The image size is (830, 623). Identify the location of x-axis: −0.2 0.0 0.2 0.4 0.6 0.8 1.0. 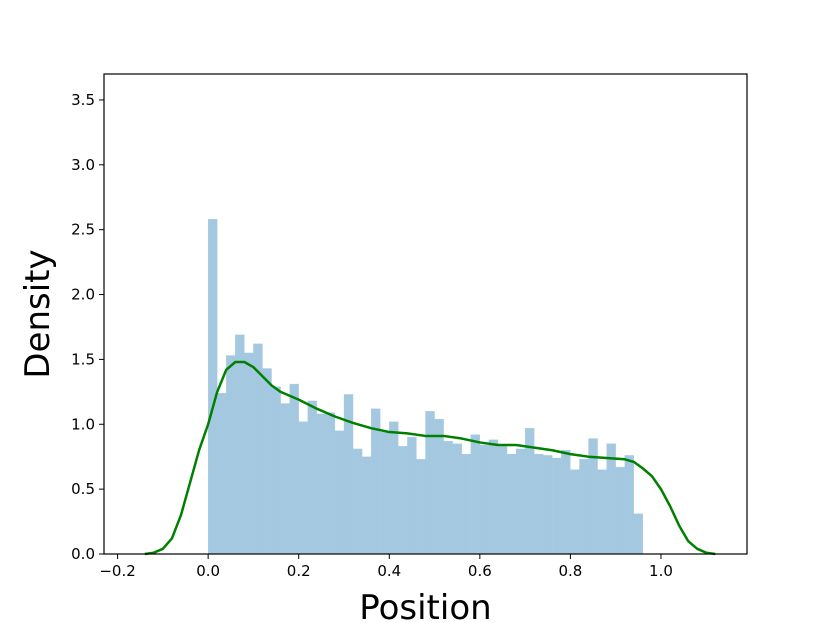
(386, 567).